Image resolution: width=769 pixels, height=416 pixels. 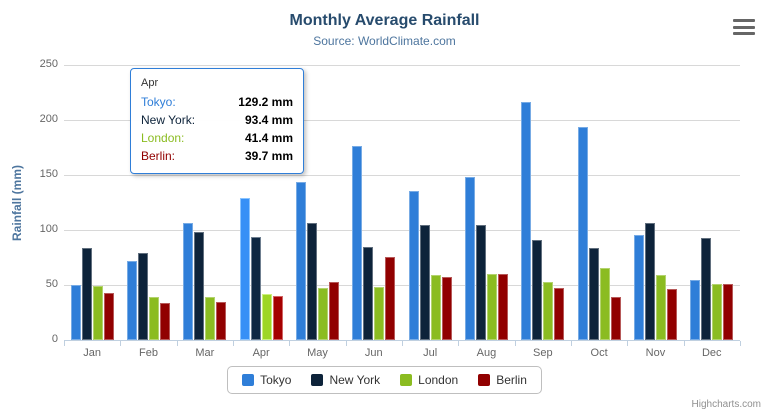 I want to click on tooltip-series-label: London:, so click(x=163, y=138).